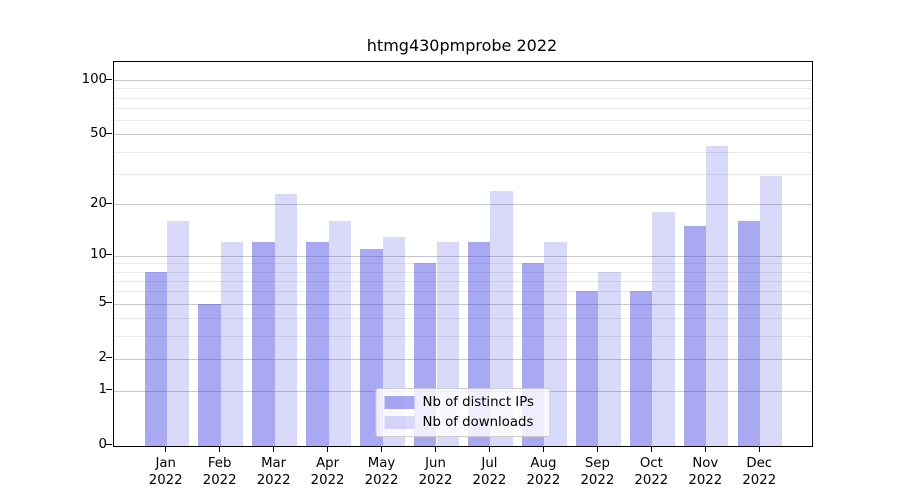 The width and height of the screenshot is (900, 500). I want to click on x-tick-month: Mar, so click(274, 463).